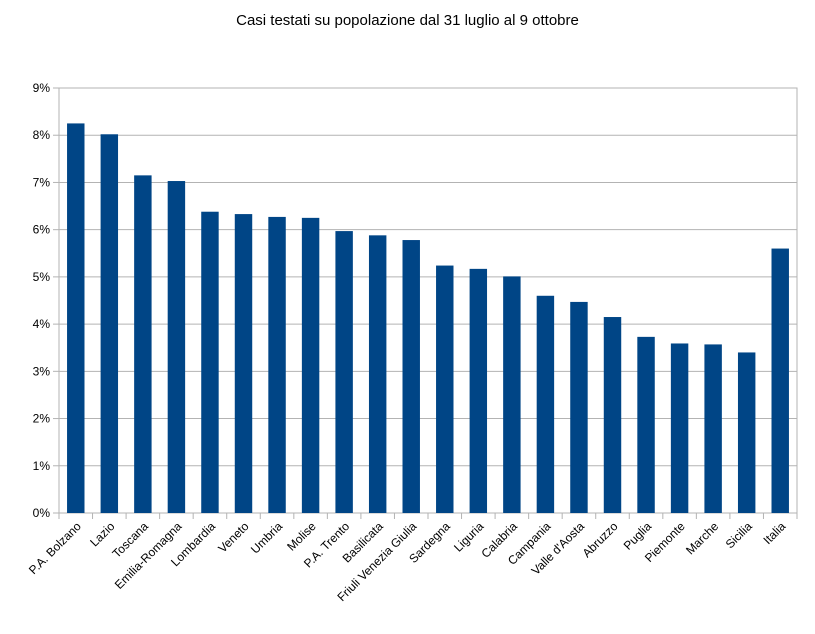 Image resolution: width=815 pixels, height=634 pixels. Describe the element at coordinates (42, 88) in the screenshot. I see `y-tick-label: 9%` at that location.